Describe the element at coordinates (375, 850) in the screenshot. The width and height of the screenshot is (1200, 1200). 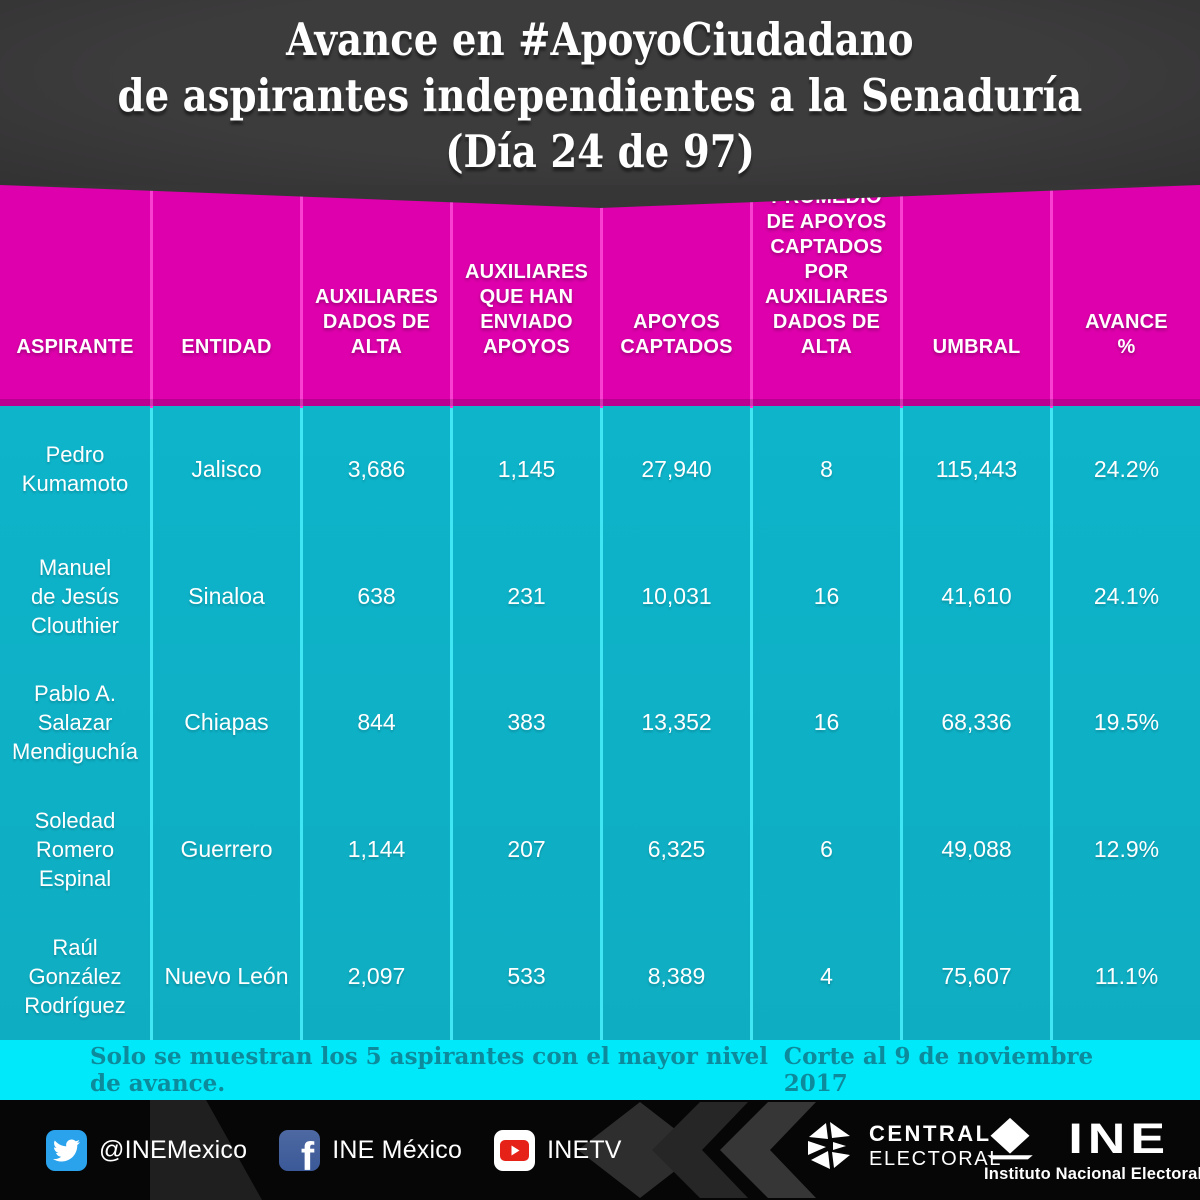
I see `cell-auxiliares-alta: 1,144` at that location.